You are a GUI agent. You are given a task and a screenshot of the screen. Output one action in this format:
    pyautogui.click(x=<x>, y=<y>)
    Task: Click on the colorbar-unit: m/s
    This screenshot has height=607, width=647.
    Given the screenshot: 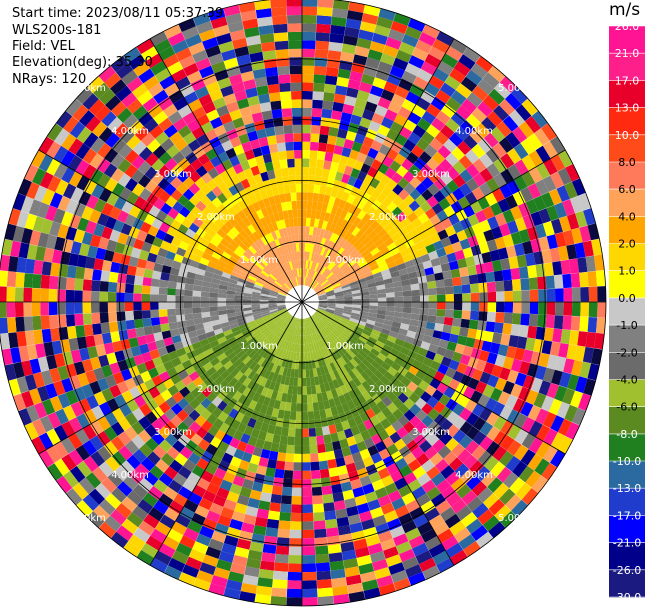 What is the action you would take?
    pyautogui.click(x=625, y=10)
    